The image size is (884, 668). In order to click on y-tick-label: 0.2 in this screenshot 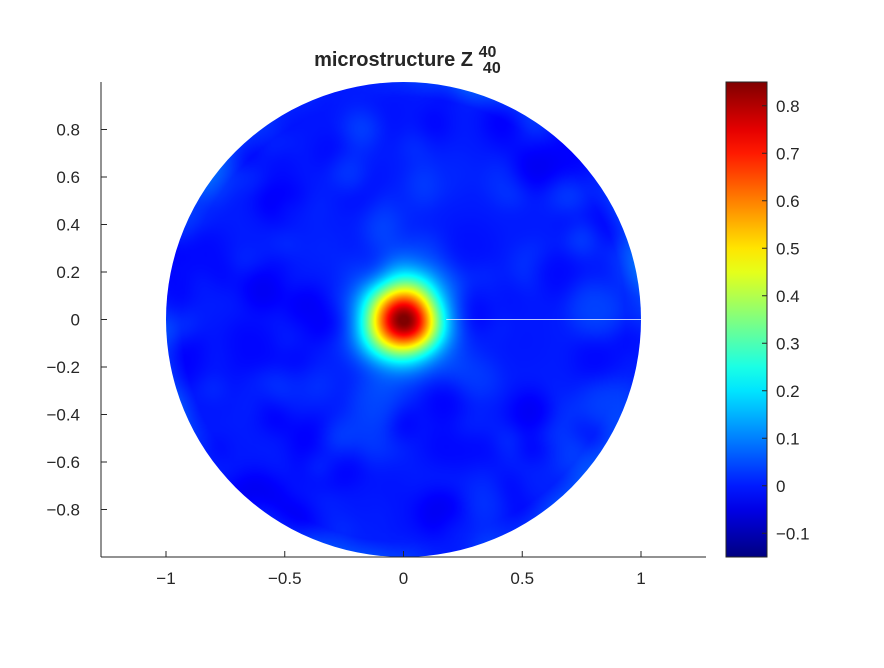, I will do `click(68, 272)`.